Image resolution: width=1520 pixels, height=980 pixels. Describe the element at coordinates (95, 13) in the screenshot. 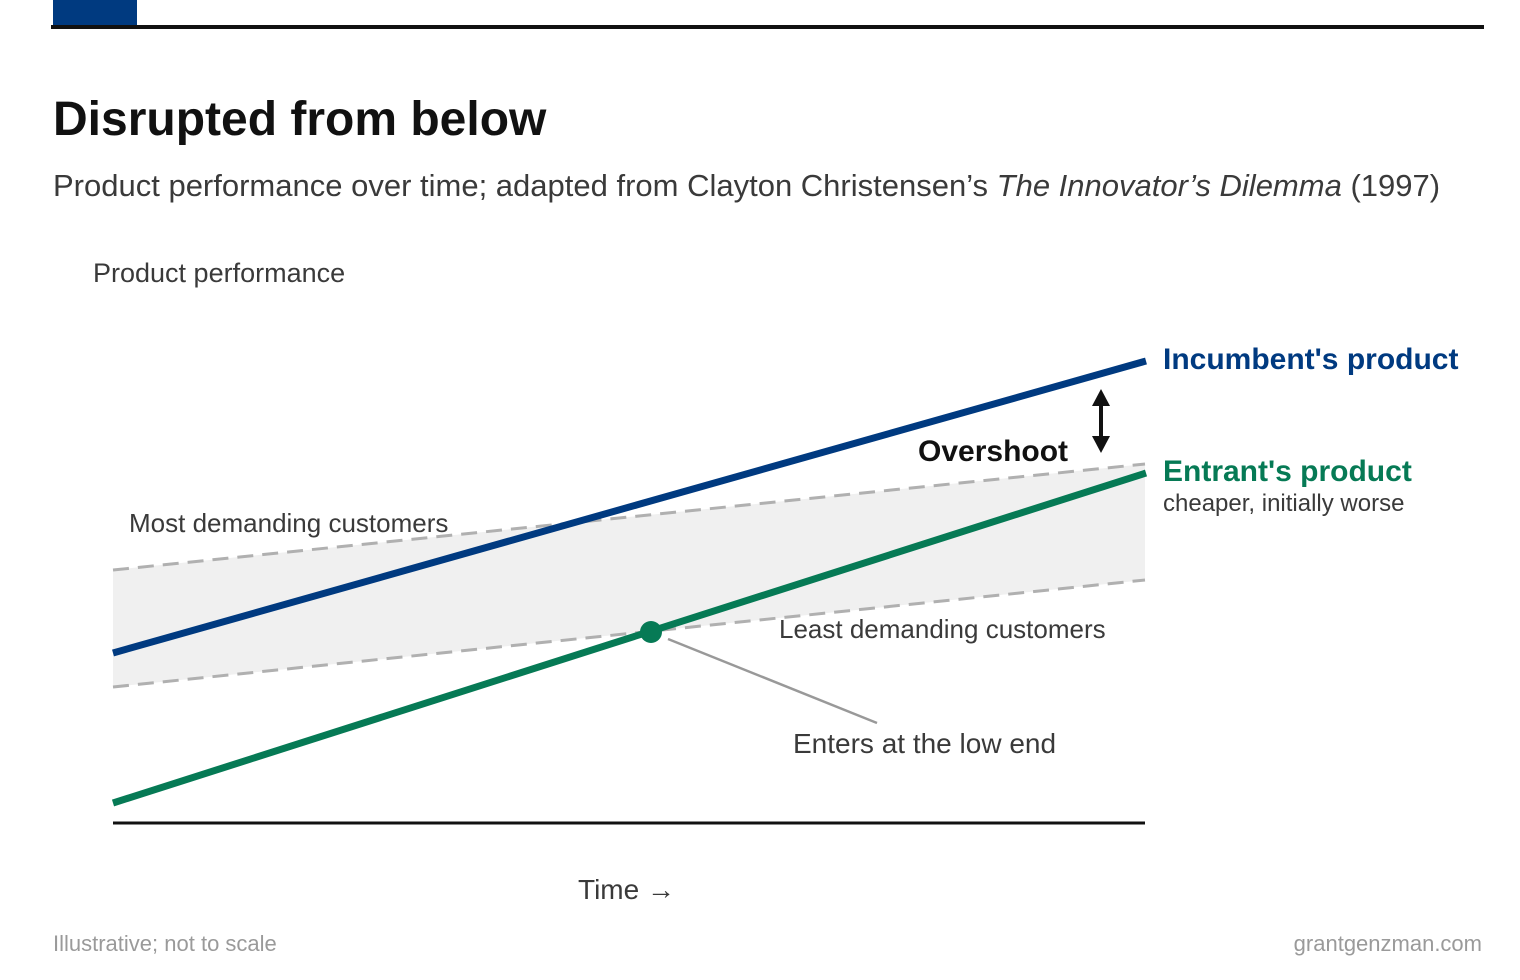

I see `brand-tab` at that location.